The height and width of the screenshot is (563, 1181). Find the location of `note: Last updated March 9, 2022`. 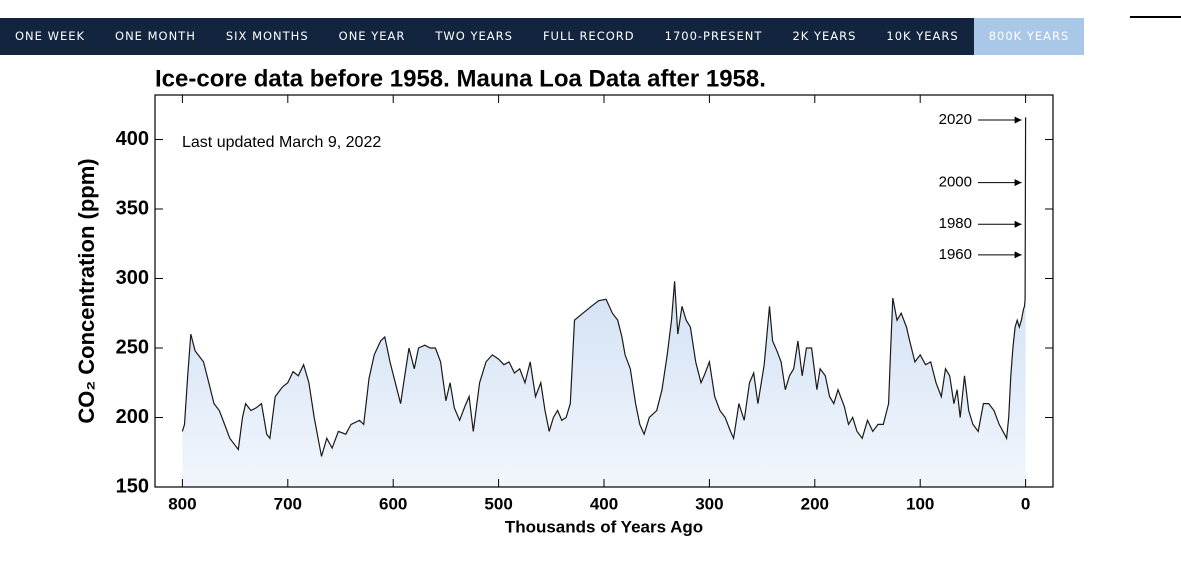

note: Last updated March 9, 2022 is located at coordinates (281, 142).